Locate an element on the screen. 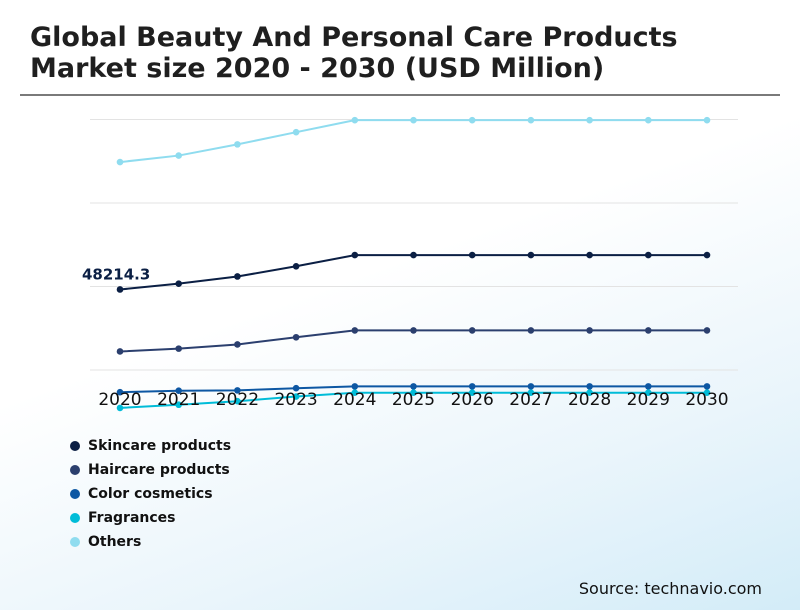 The width and height of the screenshot is (800, 610). x-tick-label: 2029 is located at coordinates (648, 400).